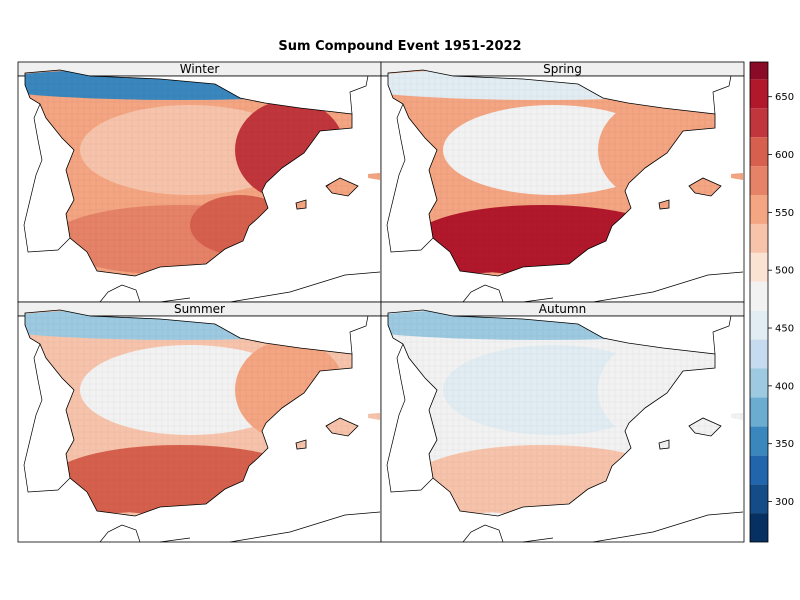  Describe the element at coordinates (200, 69) in the screenshot. I see `panel-label: Winter` at that location.